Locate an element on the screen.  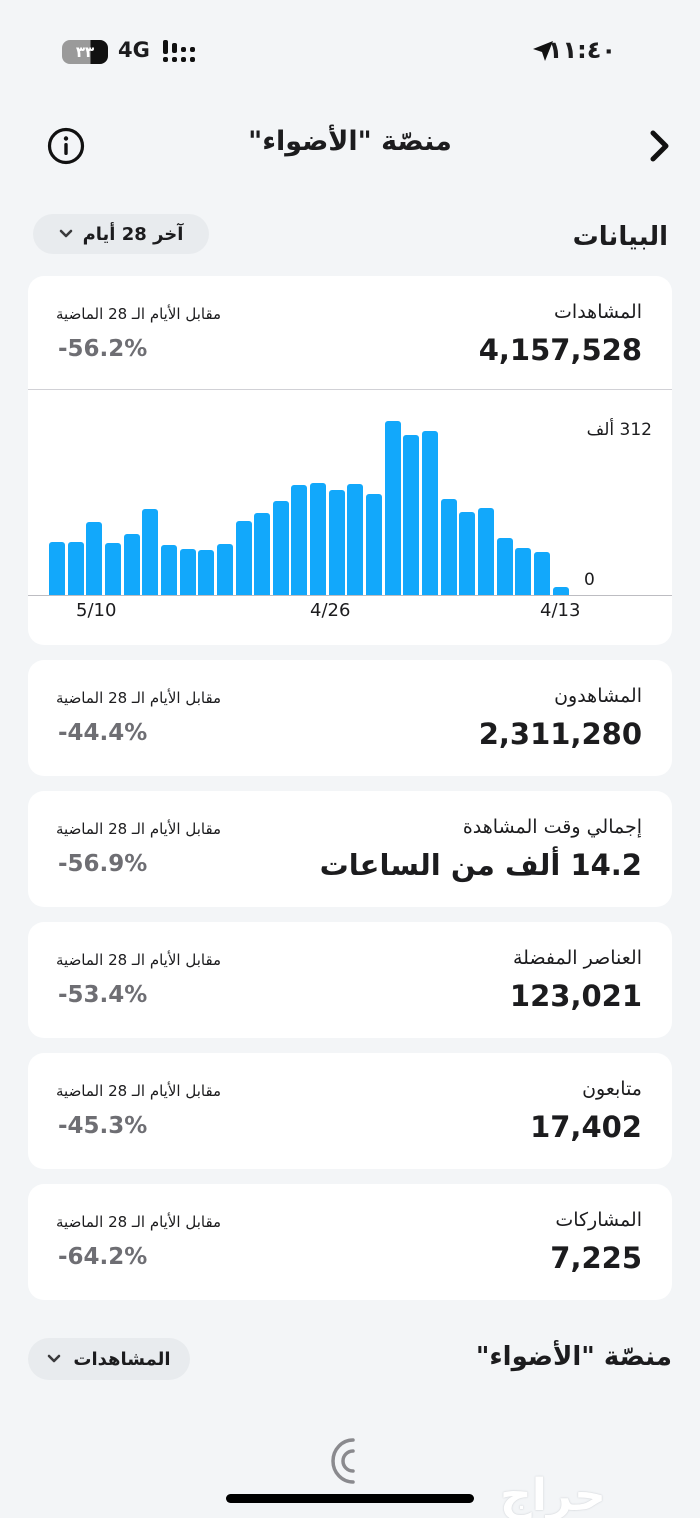
metric-label: المشاركات is located at coordinates (598, 1220).